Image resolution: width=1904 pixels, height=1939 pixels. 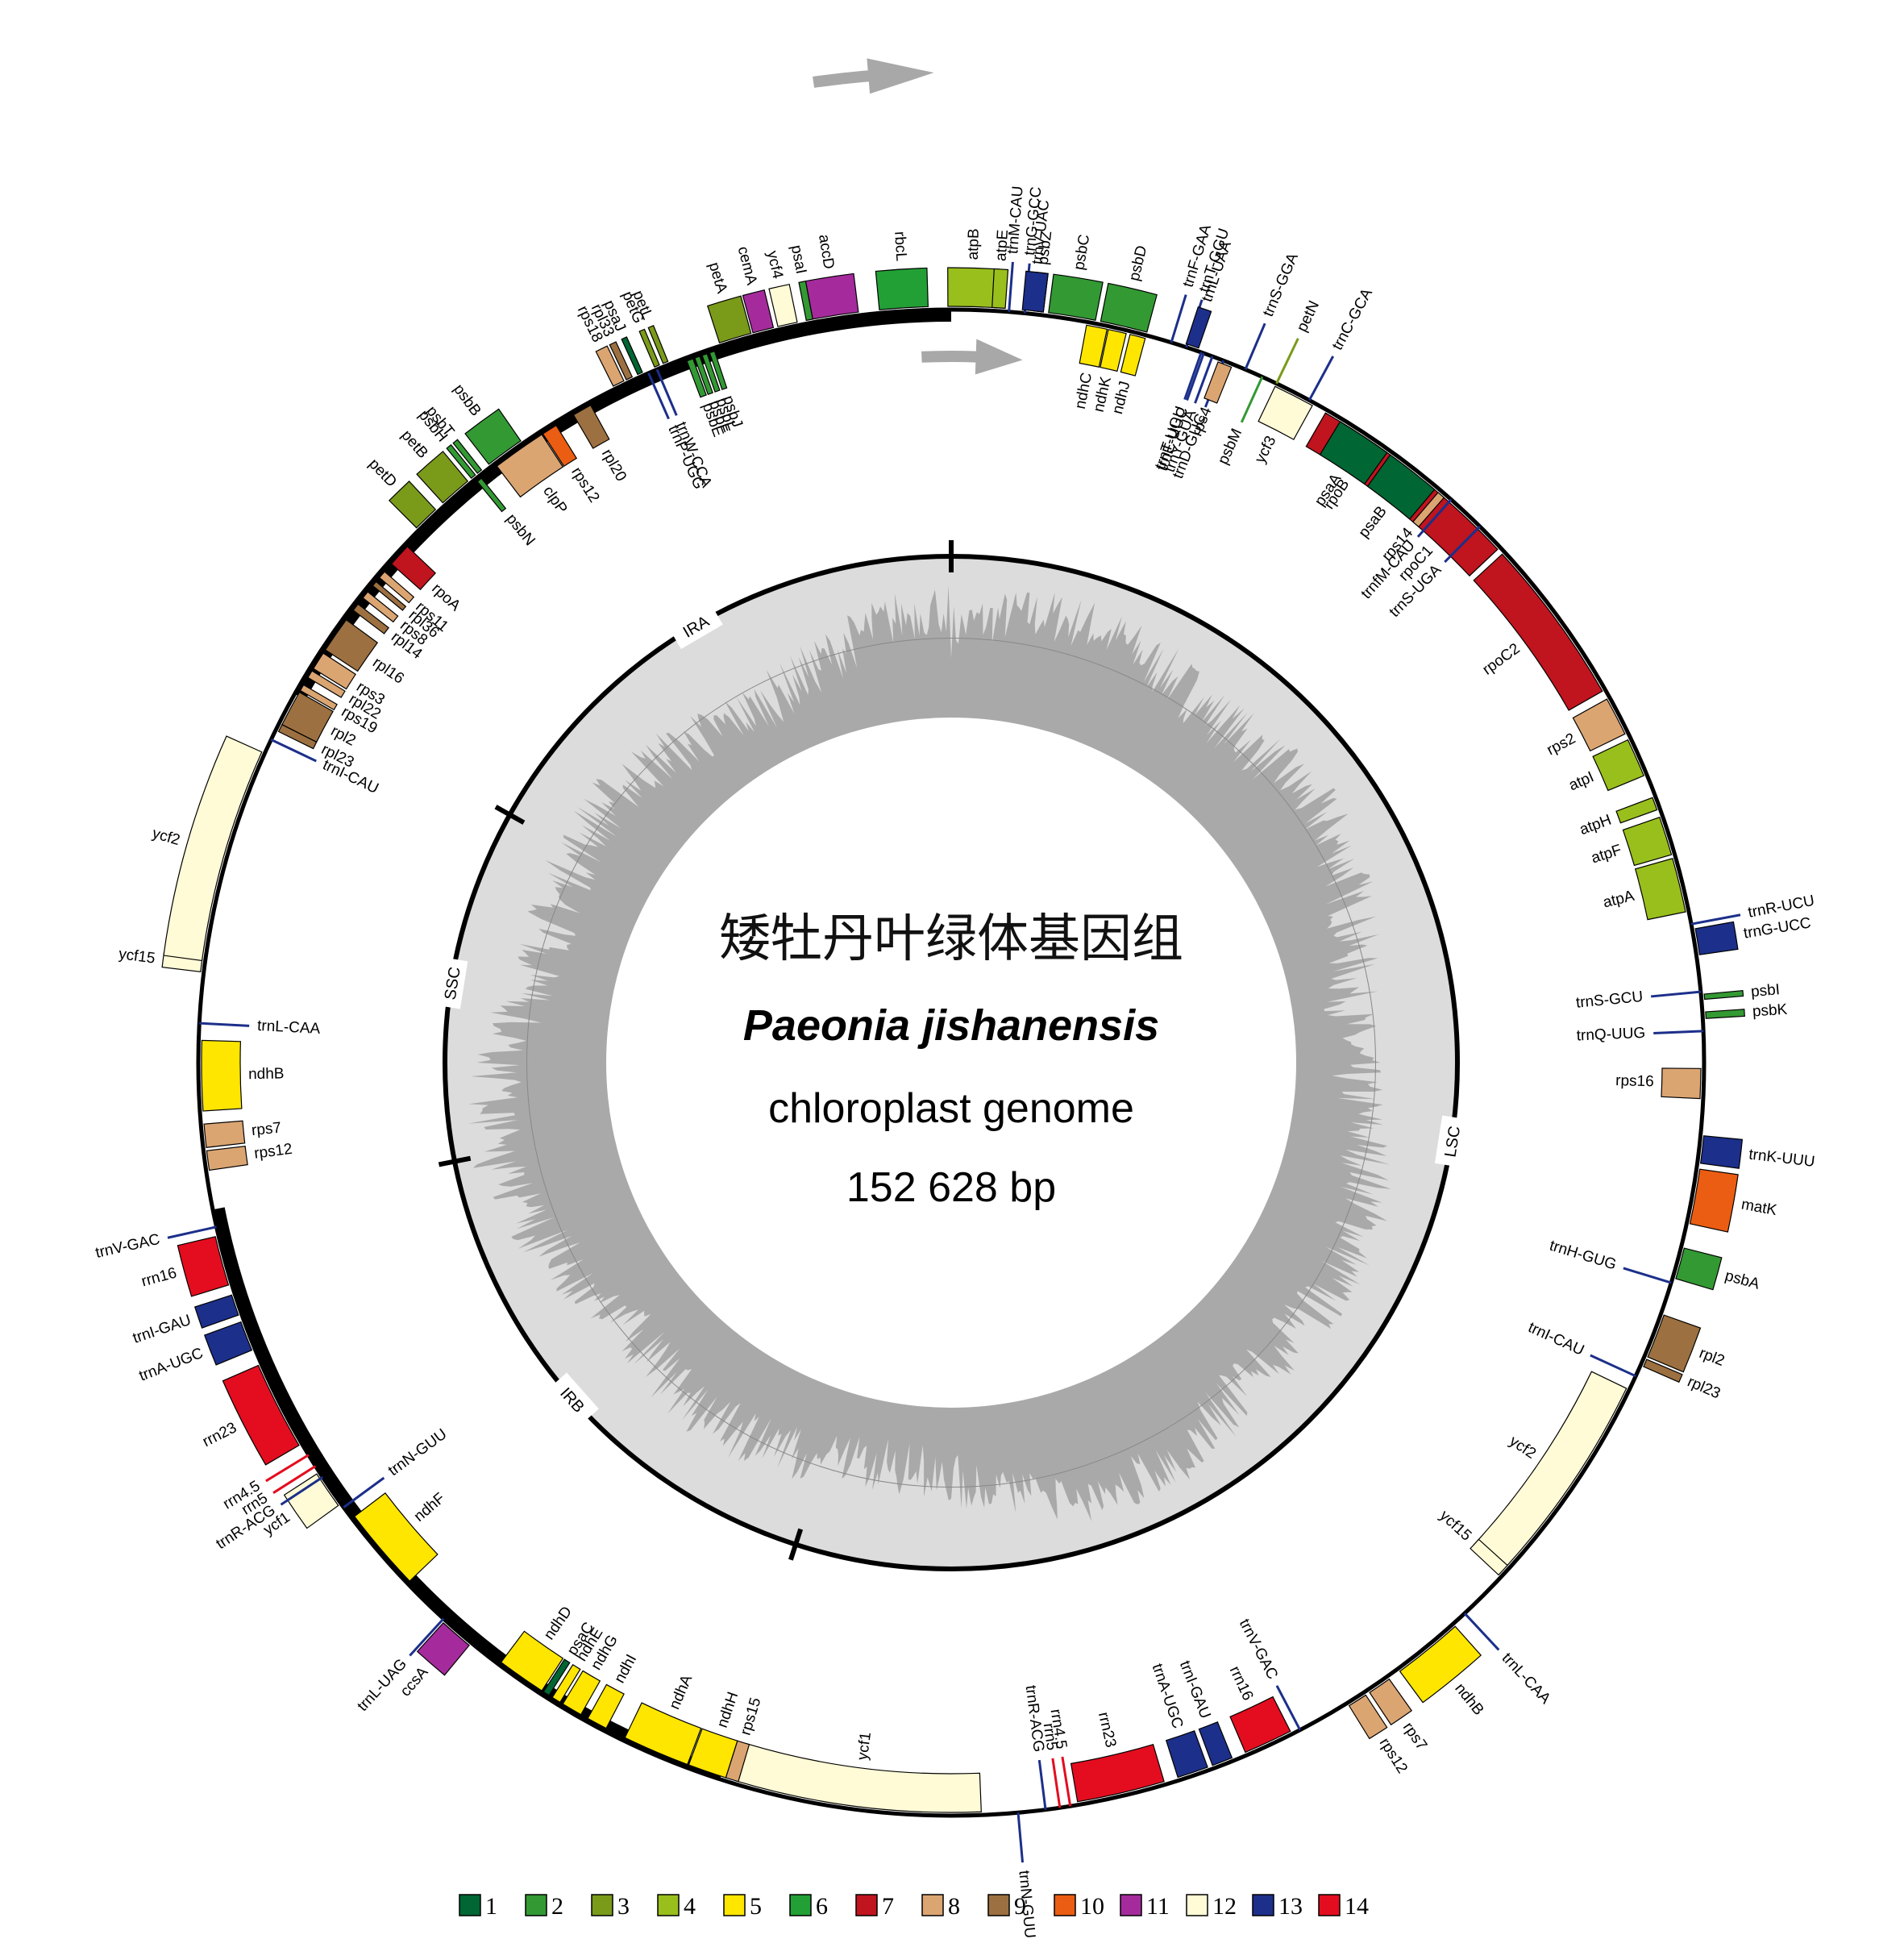 What do you see at coordinates (520, 529) in the screenshot?
I see `gene-label: psbN` at bounding box center [520, 529].